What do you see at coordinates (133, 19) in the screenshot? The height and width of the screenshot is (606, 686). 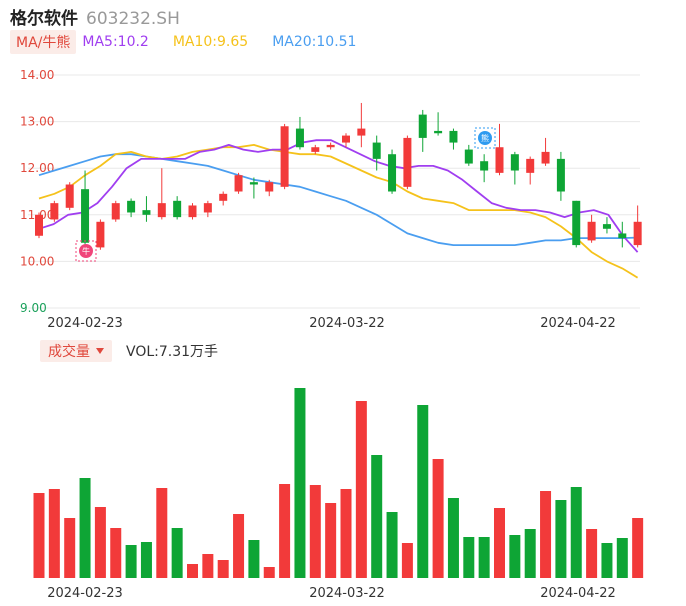 I see `stock-code: 603232.SH` at bounding box center [133, 19].